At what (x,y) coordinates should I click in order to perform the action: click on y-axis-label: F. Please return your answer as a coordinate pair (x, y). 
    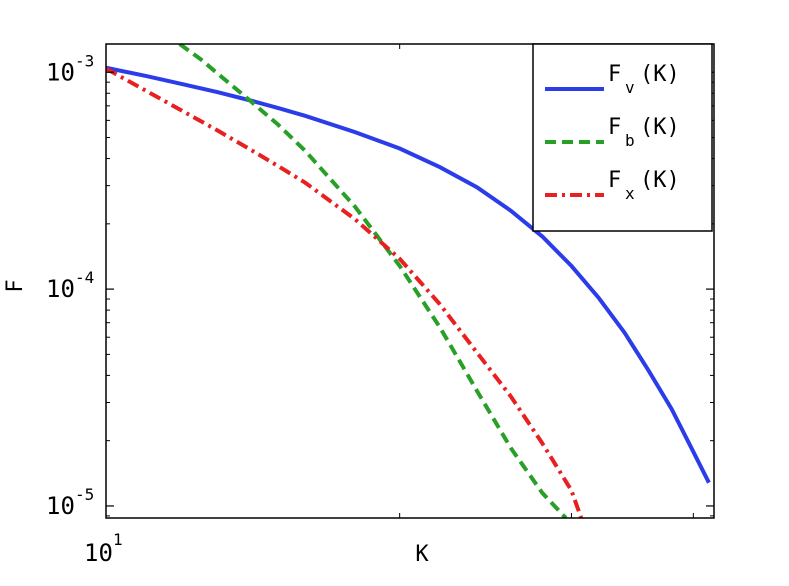
    Looking at the image, I should click on (15, 285).